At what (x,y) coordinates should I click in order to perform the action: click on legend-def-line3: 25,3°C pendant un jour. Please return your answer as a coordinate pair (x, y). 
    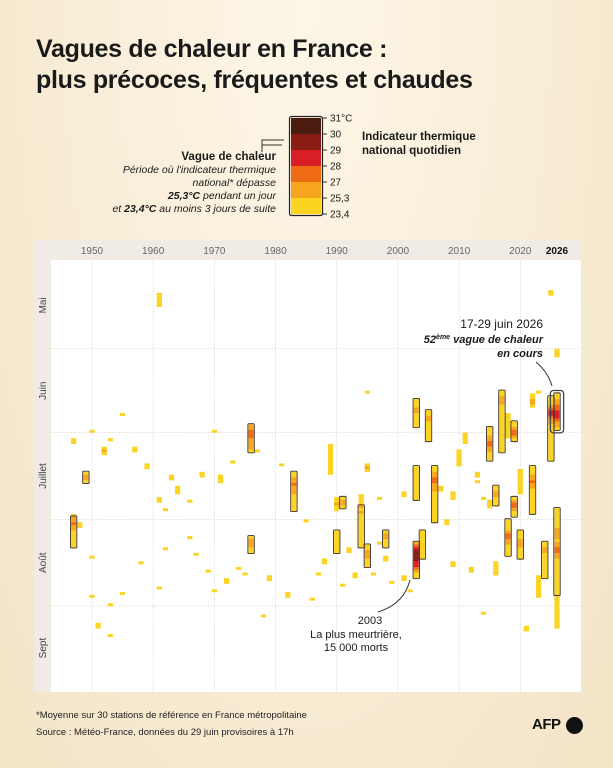
    Looking at the image, I should click on (222, 196).